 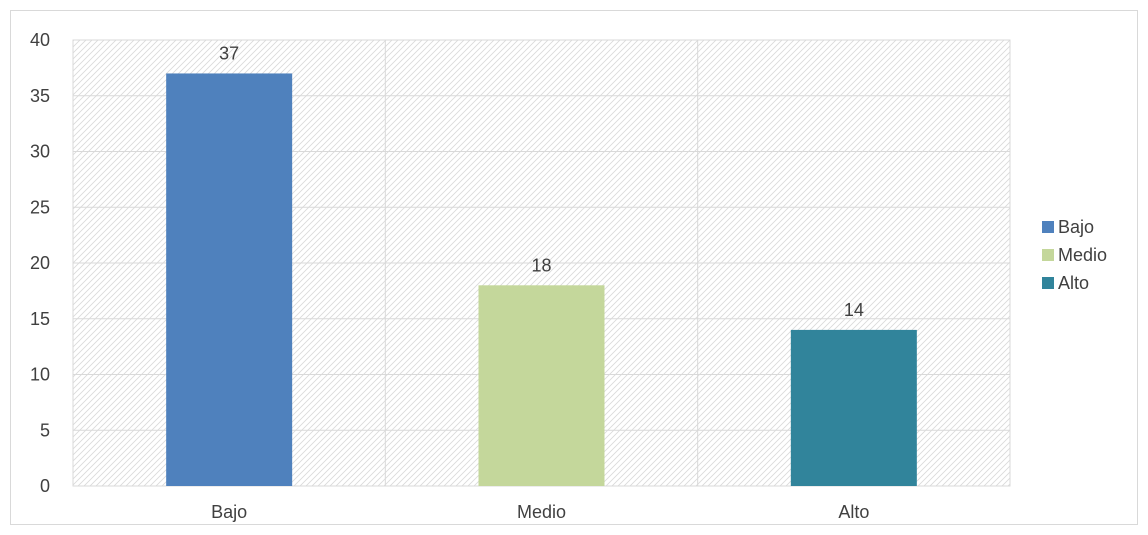 What do you see at coordinates (40, 319) in the screenshot?
I see `y-tick-label: 15` at bounding box center [40, 319].